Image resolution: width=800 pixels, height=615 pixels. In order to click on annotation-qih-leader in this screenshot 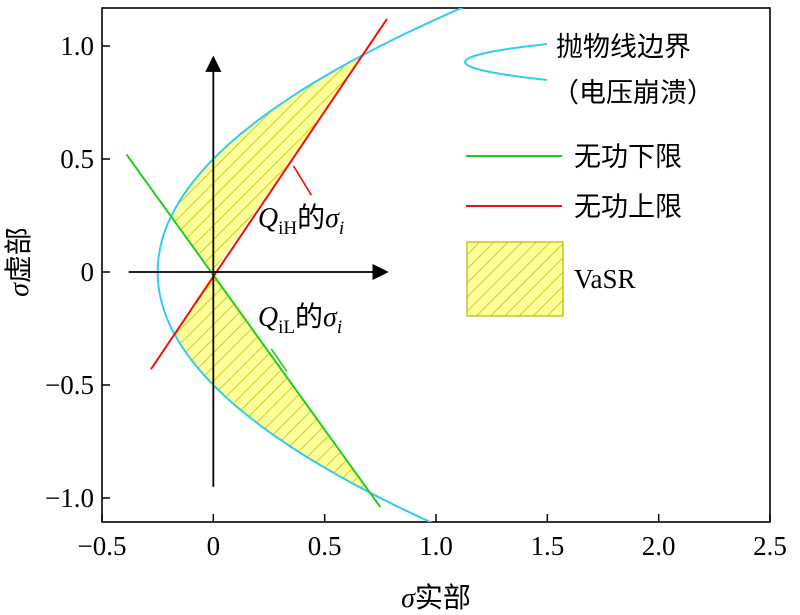, I will do `click(302, 180)`.